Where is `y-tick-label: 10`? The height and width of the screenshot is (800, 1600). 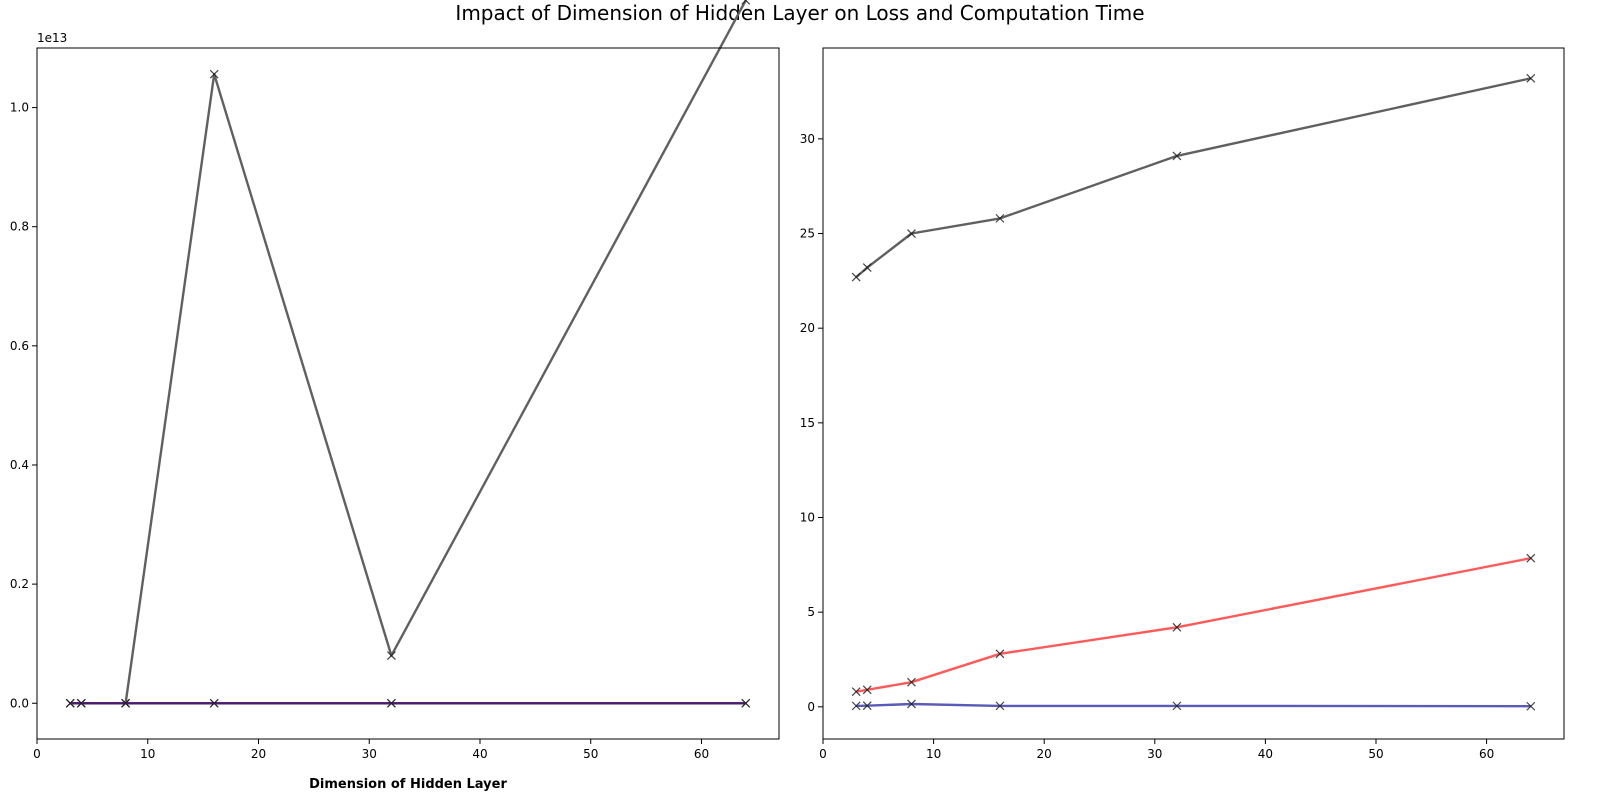
y-tick-label: 10 is located at coordinates (807, 518).